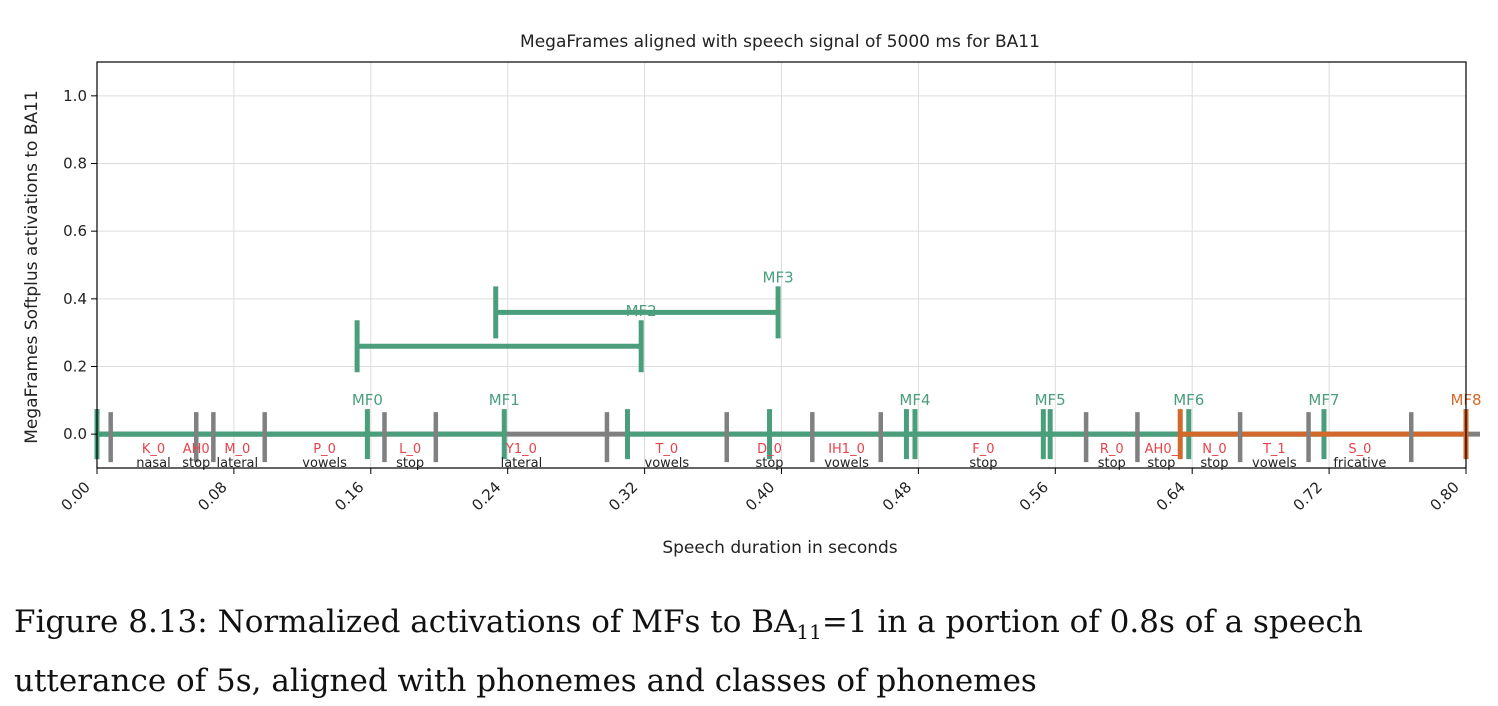  Describe the element at coordinates (1444, 496) in the screenshot. I see `x-tick-label: 0.80` at that location.